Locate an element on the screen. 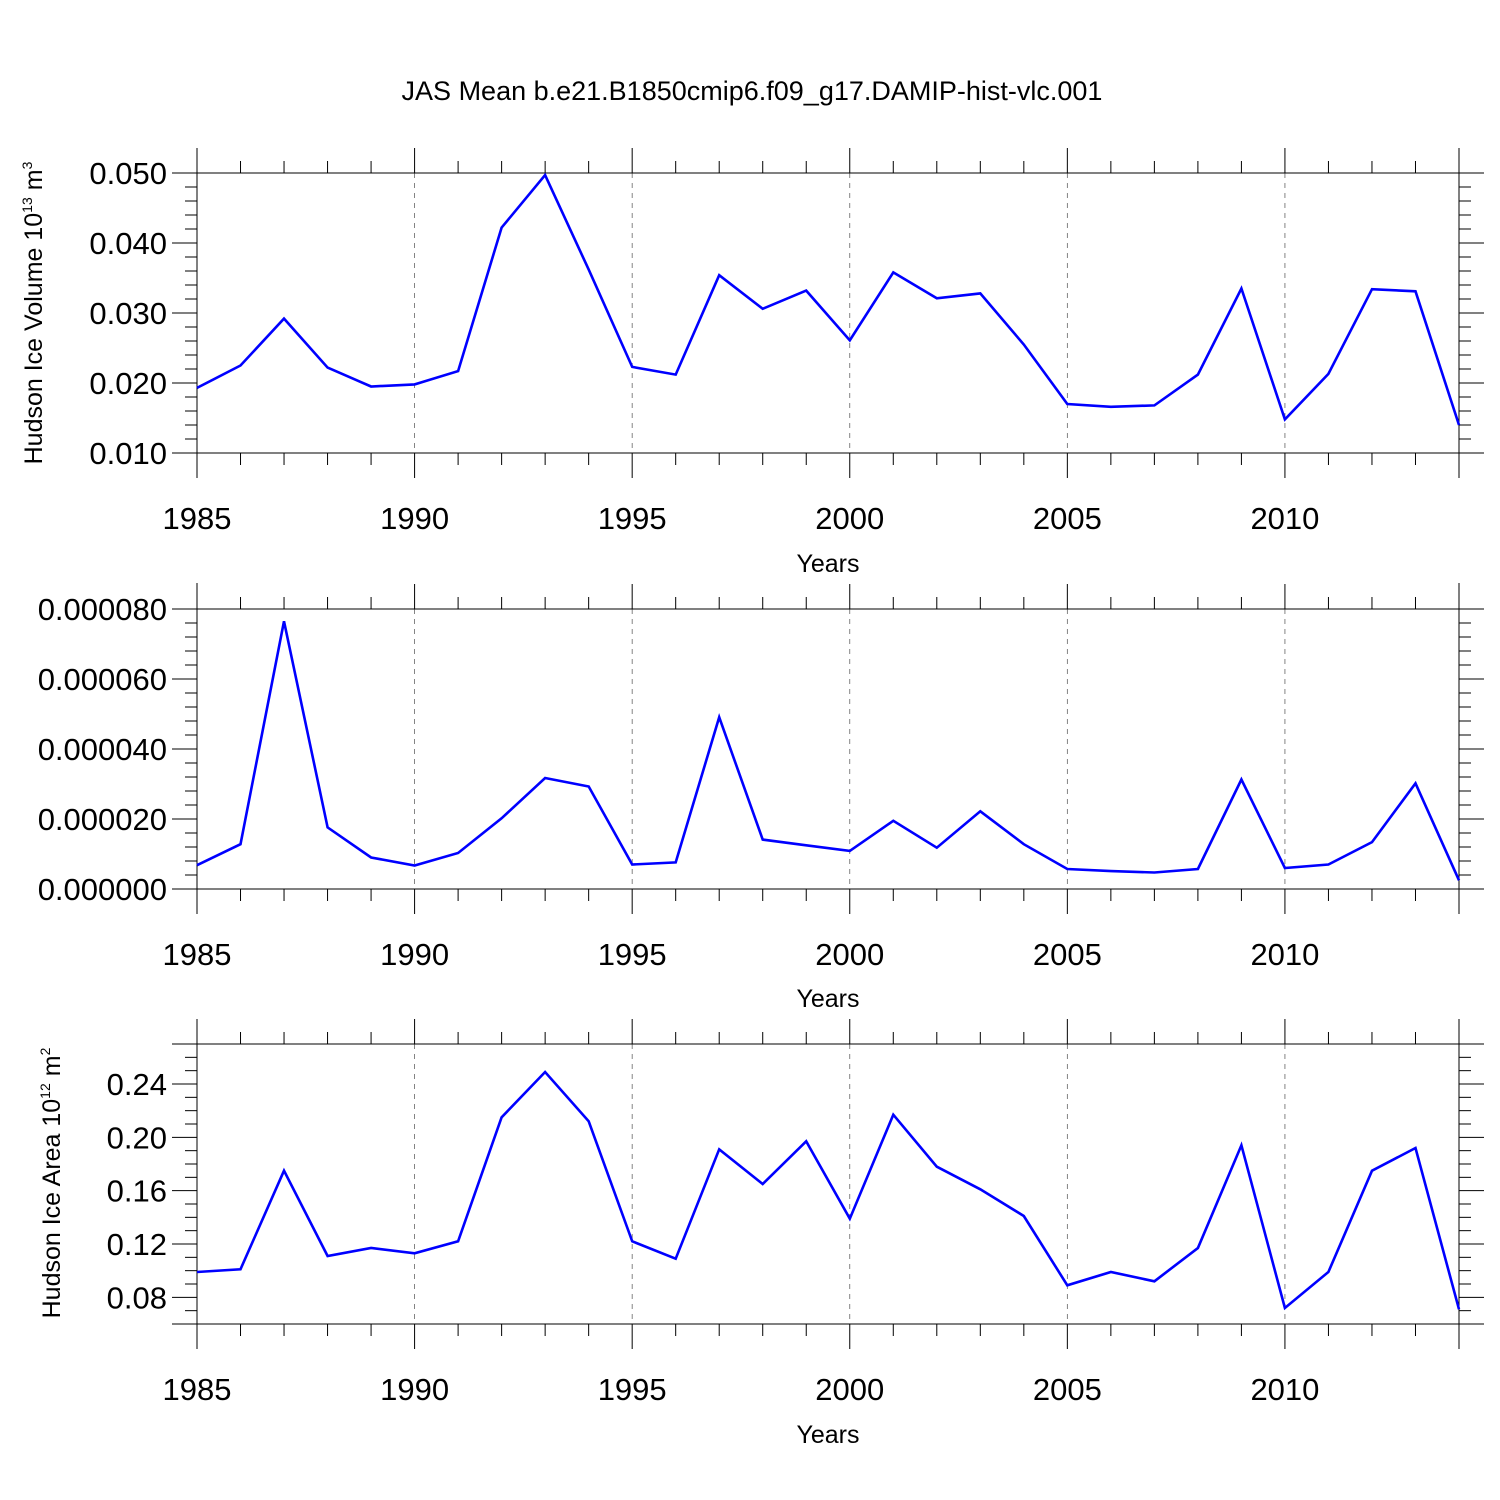 This screenshot has width=1500, height=1500. chart-middle-xlabel: Years is located at coordinates (827, 999).